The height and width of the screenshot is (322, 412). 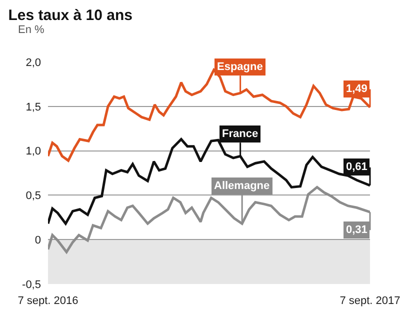 I want to click on x-tick-label: 7 sept. 2016, so click(x=48, y=301).